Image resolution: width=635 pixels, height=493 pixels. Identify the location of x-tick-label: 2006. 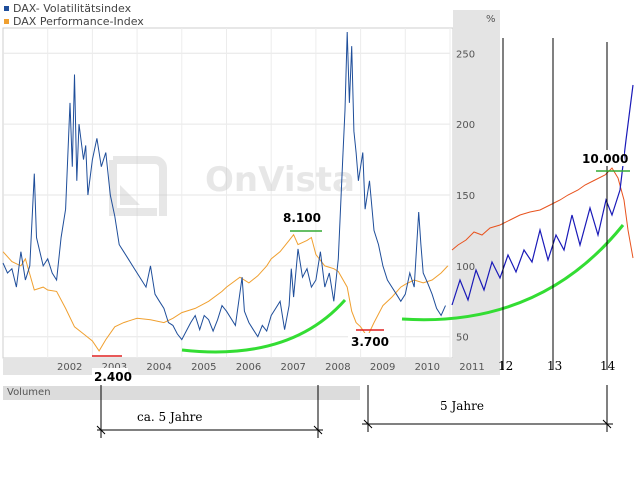
(248, 367).